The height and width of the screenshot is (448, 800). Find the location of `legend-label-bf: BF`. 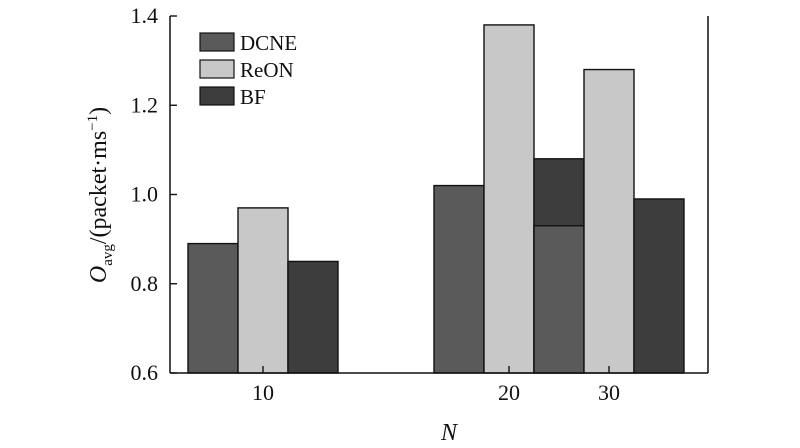

legend-label-bf: BF is located at coordinates (253, 97).